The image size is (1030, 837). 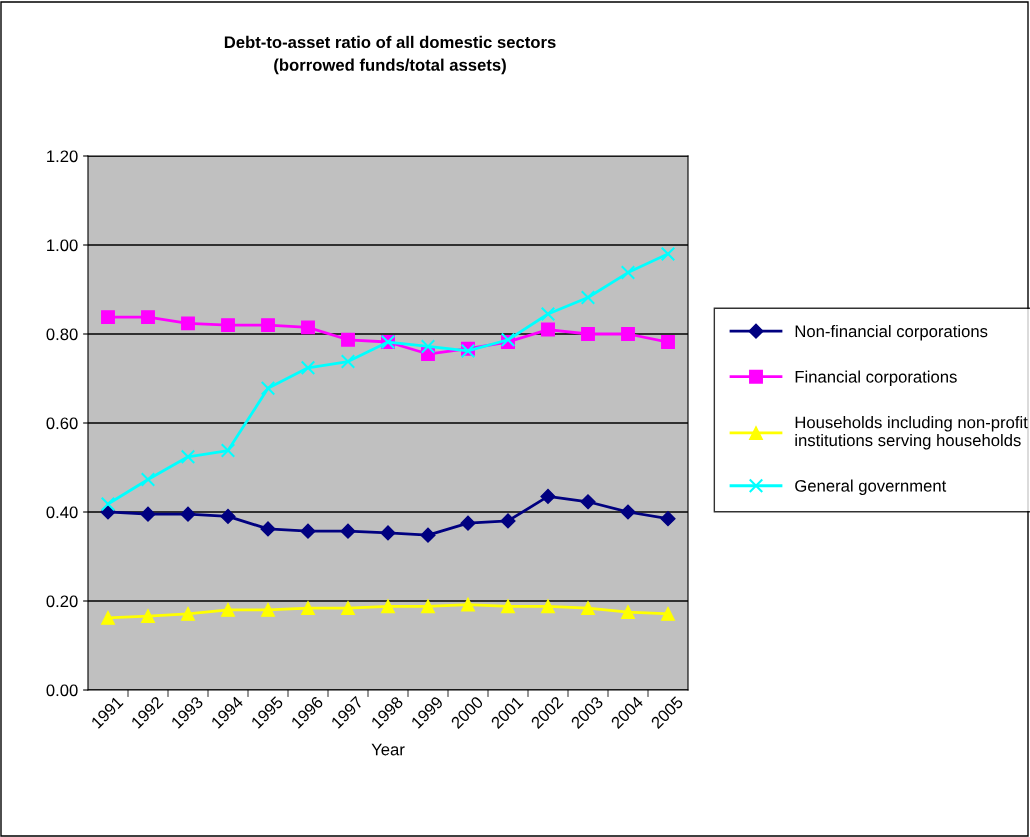 I want to click on x-axis-title: Year, so click(x=388, y=749).